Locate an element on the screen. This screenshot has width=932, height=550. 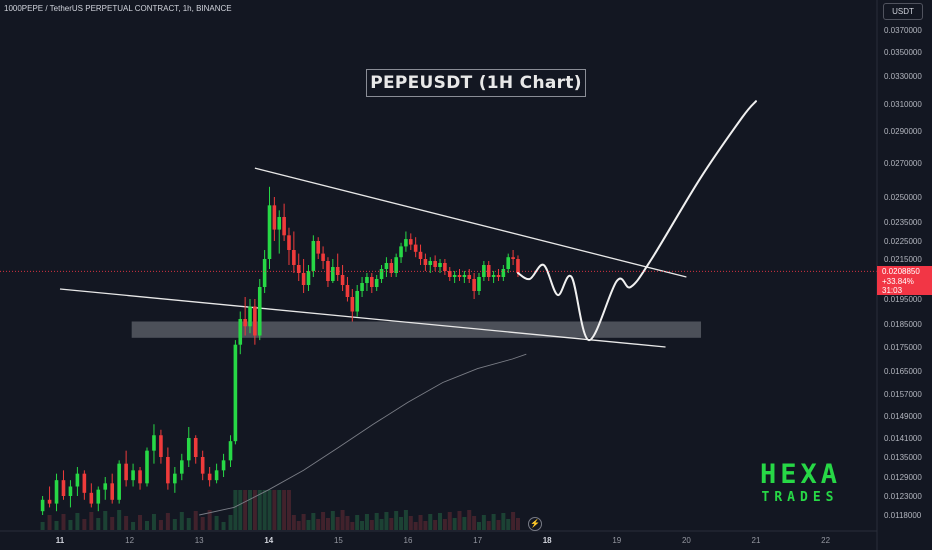
y-tick-label: 0.0141000 is located at coordinates (903, 438).